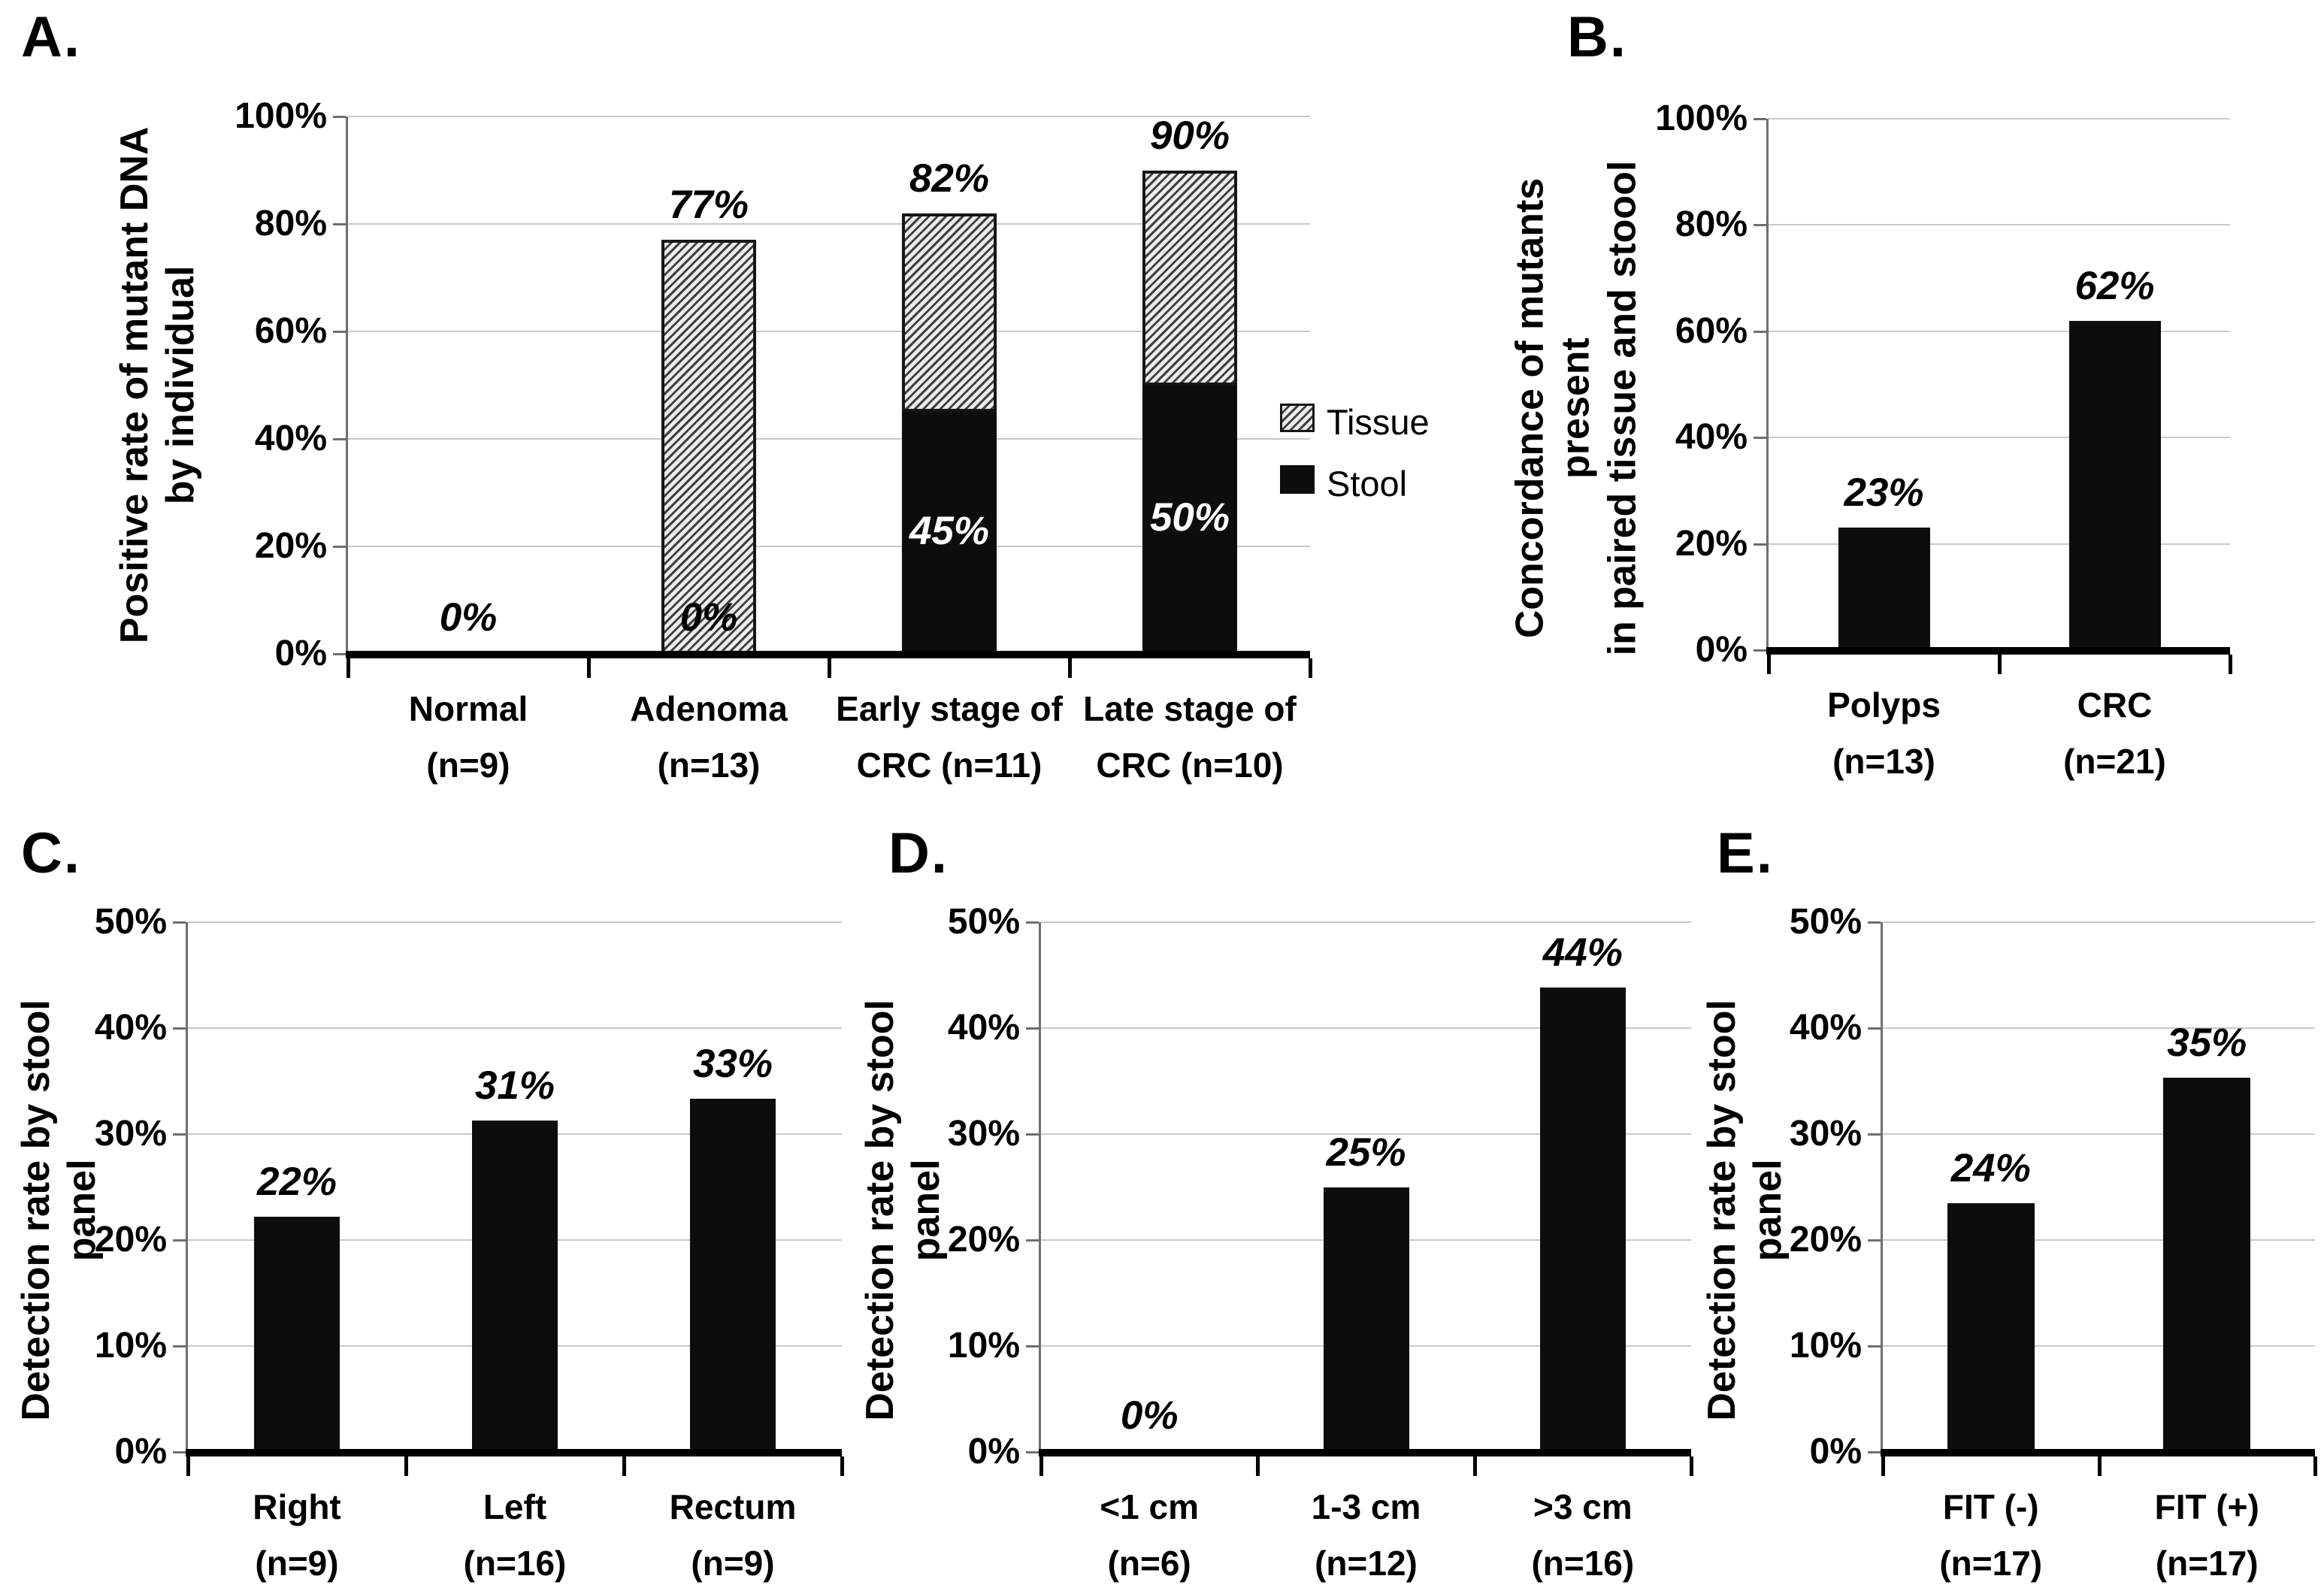 Image resolution: width=2324 pixels, height=1591 pixels. Describe the element at coordinates (1149, 1415) in the screenshot. I see `bar-value-label: 0%` at that location.